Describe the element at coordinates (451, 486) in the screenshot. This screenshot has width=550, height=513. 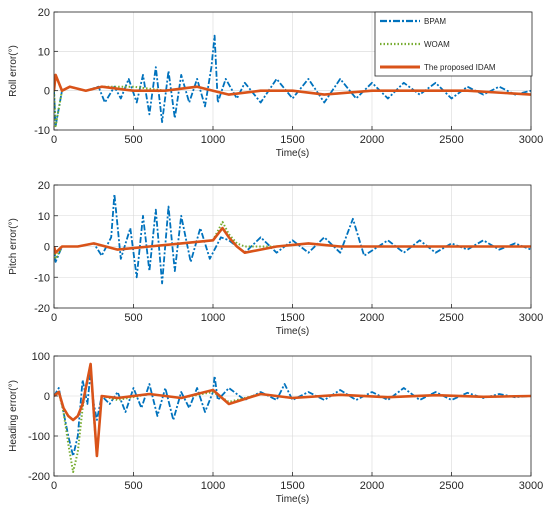
I see `heading-xtick-label-5: 2500` at that location.